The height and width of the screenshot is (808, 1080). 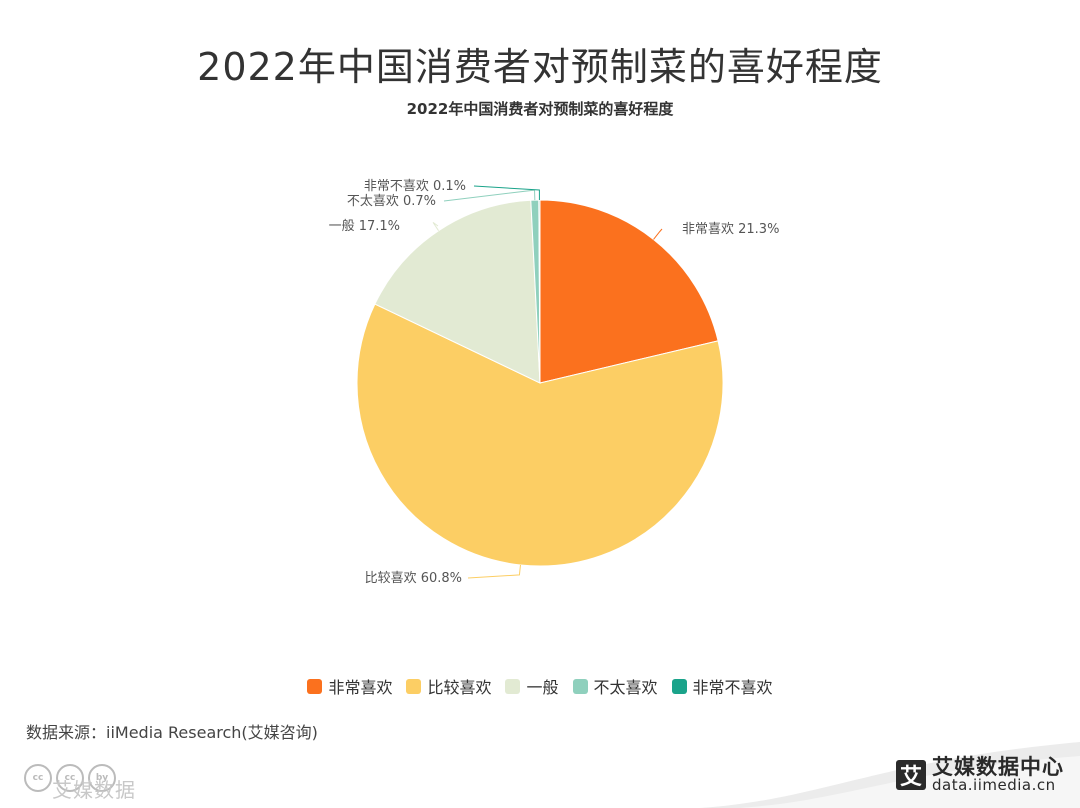 I want to click on legend-label: 一般, so click(x=542, y=687).